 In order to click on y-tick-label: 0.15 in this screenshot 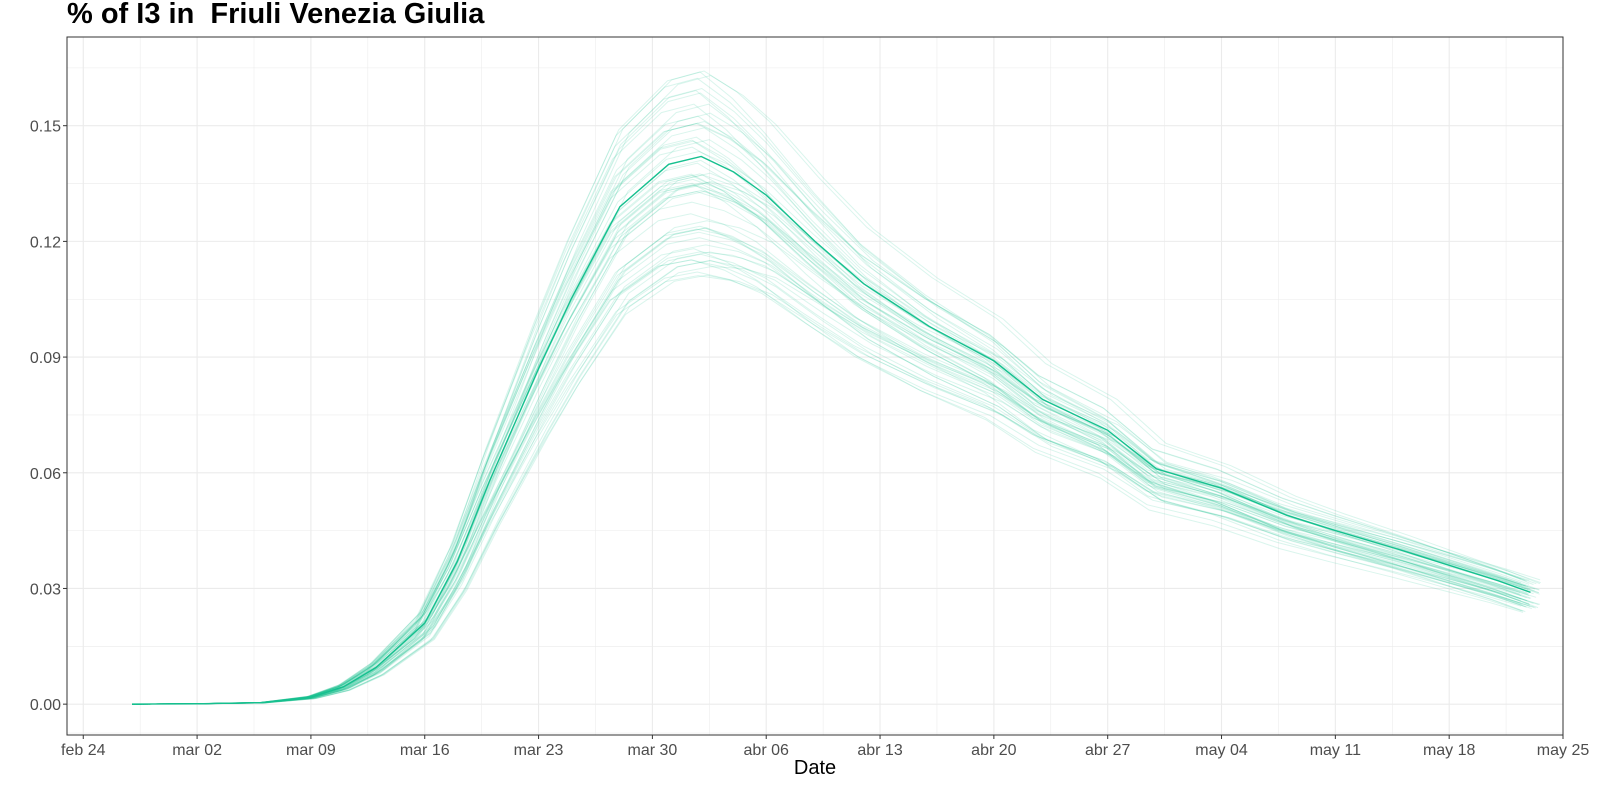, I will do `click(45, 127)`.